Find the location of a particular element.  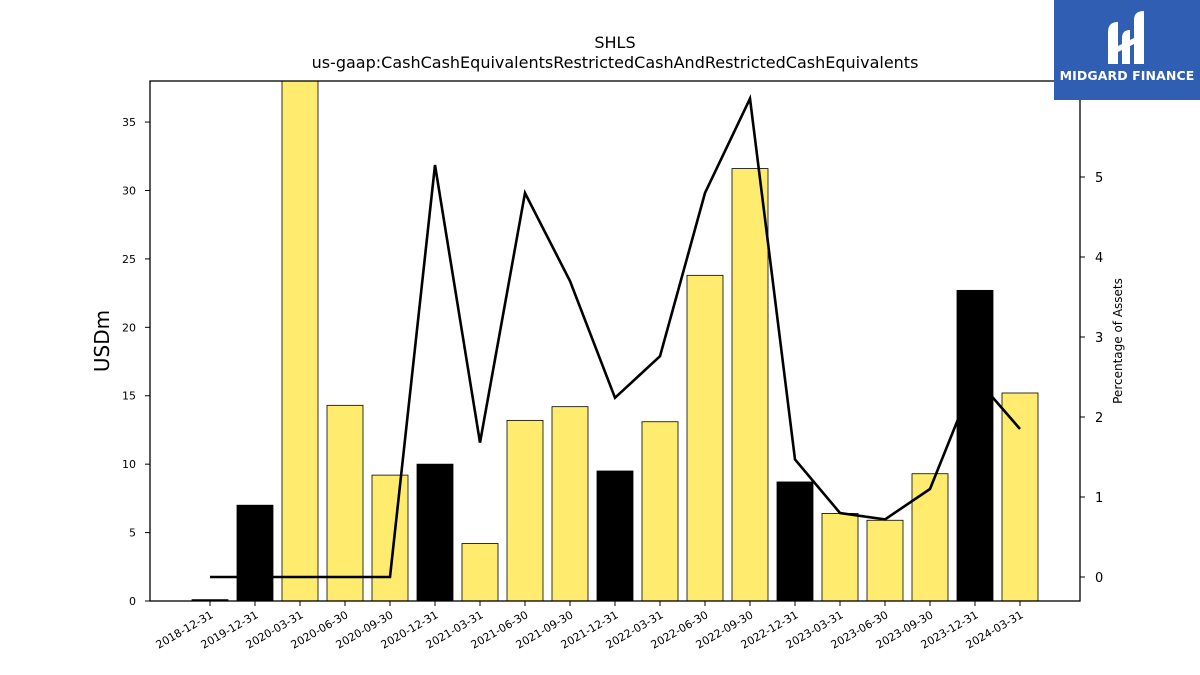

y2-tick-label: 0 is located at coordinates (1099, 578).